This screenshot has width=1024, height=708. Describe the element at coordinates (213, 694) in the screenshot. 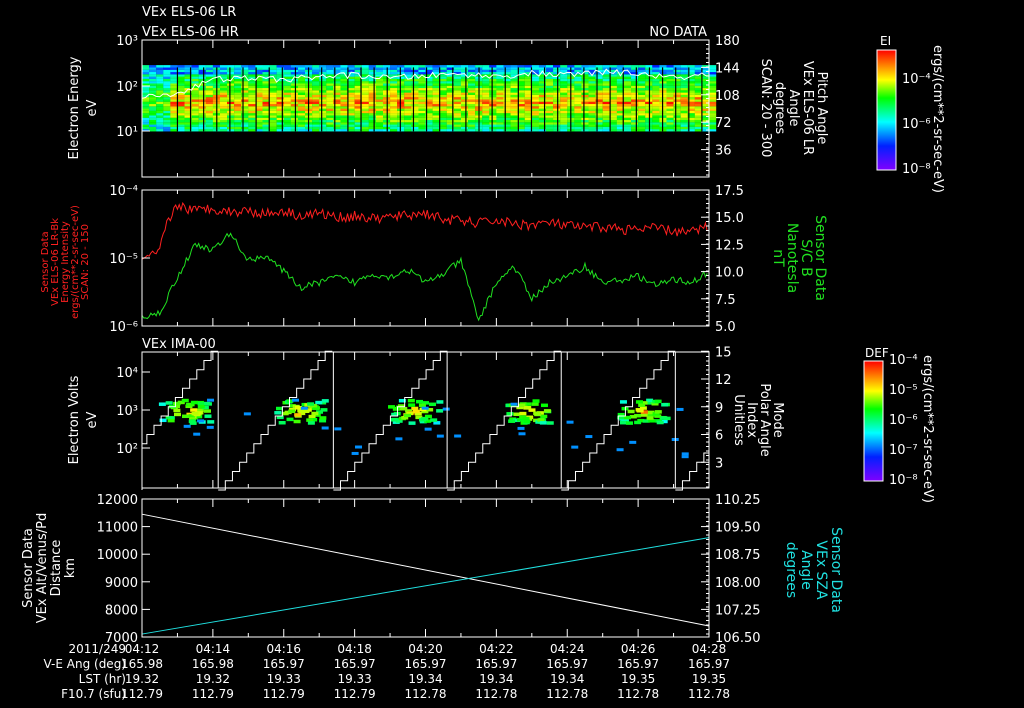

I see `footer-value-f107: 112.79` at that location.